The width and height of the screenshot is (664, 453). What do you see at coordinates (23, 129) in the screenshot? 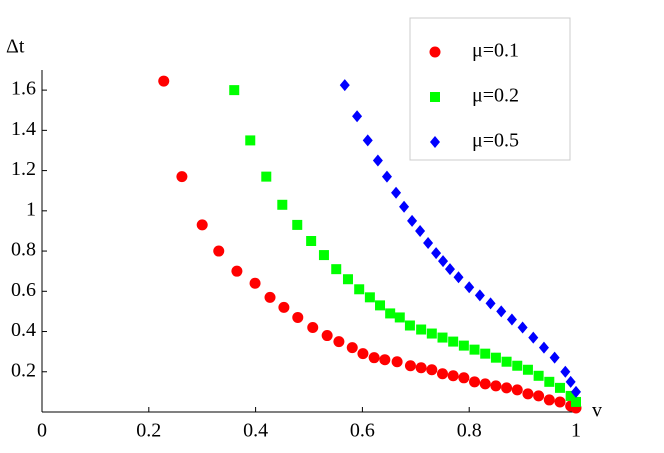
I see `y-tick-label: 1.4` at bounding box center [23, 129].